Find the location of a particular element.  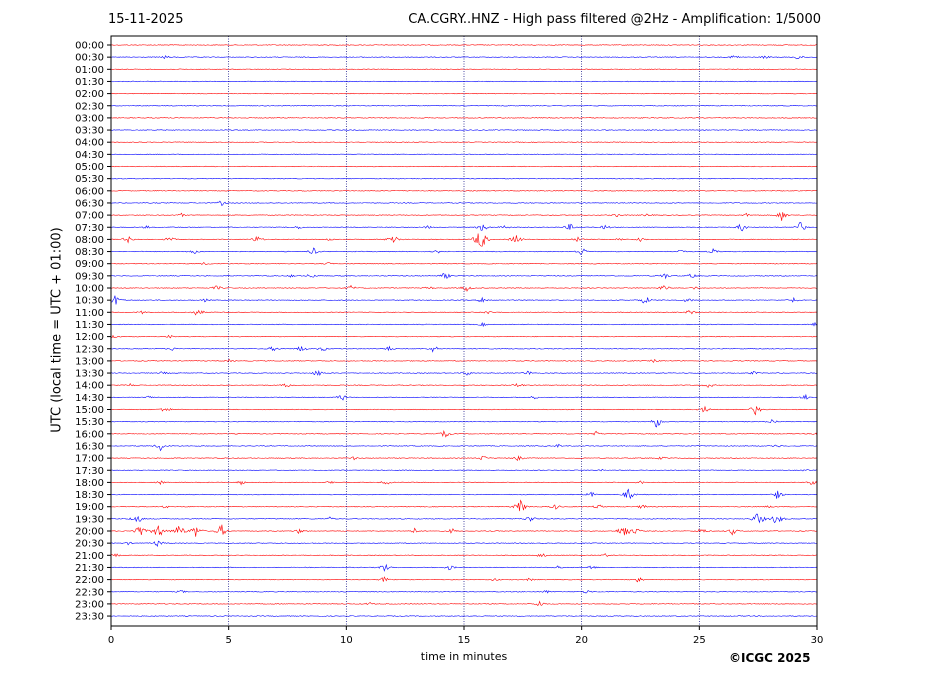

y-tick-label: 07:00 is located at coordinates (89, 216).